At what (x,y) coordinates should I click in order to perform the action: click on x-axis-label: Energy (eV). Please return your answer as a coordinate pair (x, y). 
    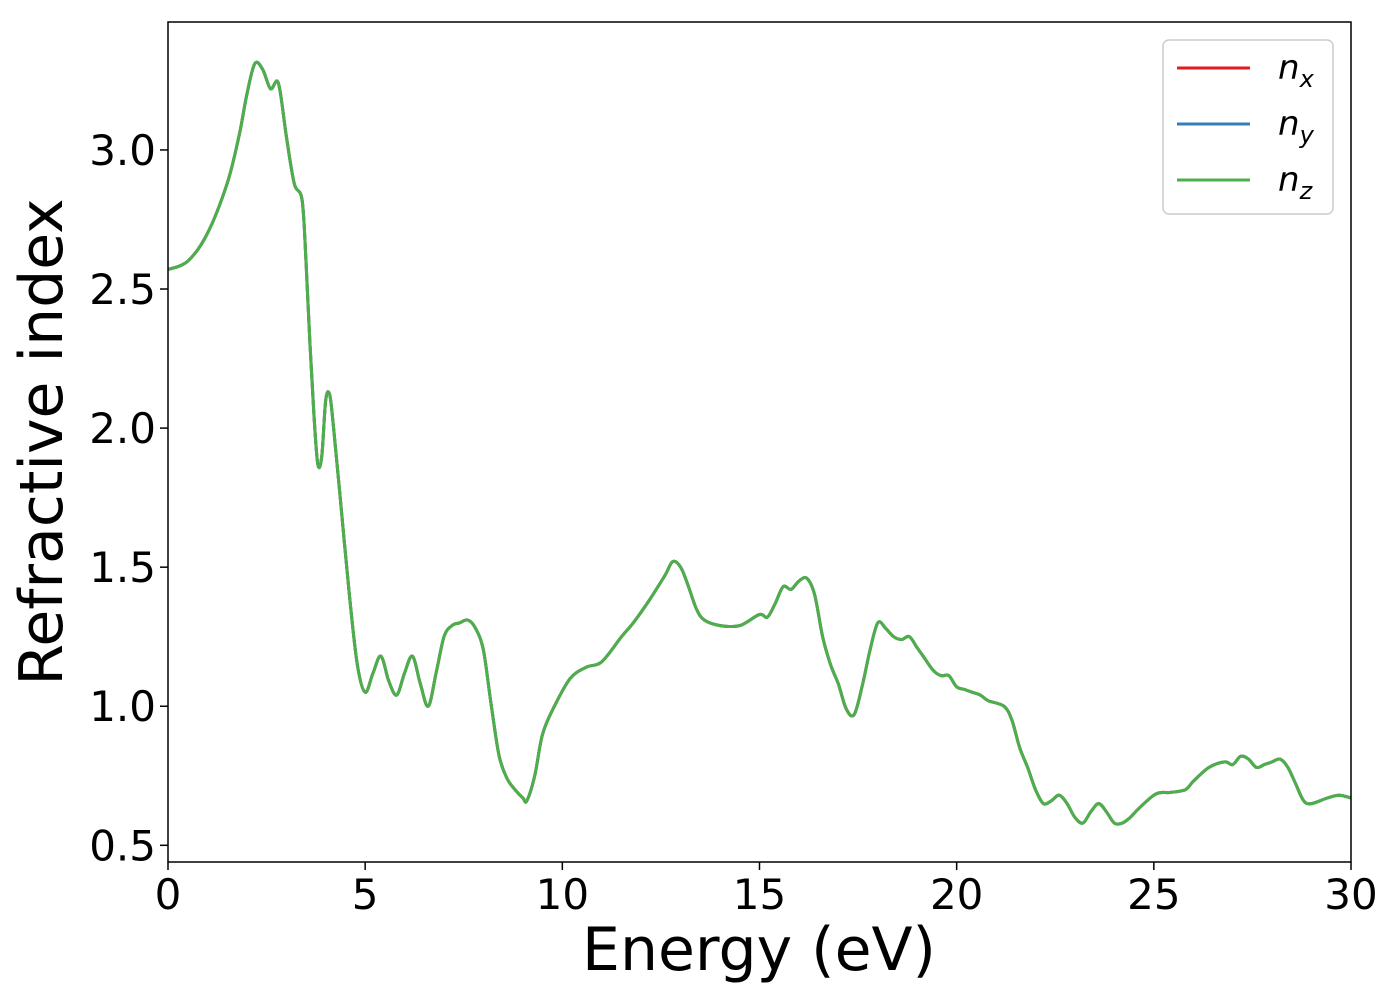
    Looking at the image, I should click on (759, 950).